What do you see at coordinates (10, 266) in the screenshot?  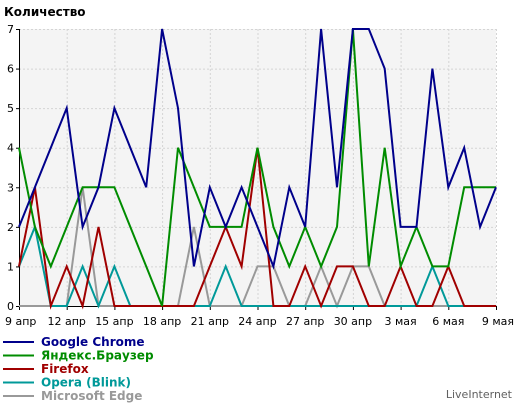 I see `y-tick-label: 1` at bounding box center [10, 266].